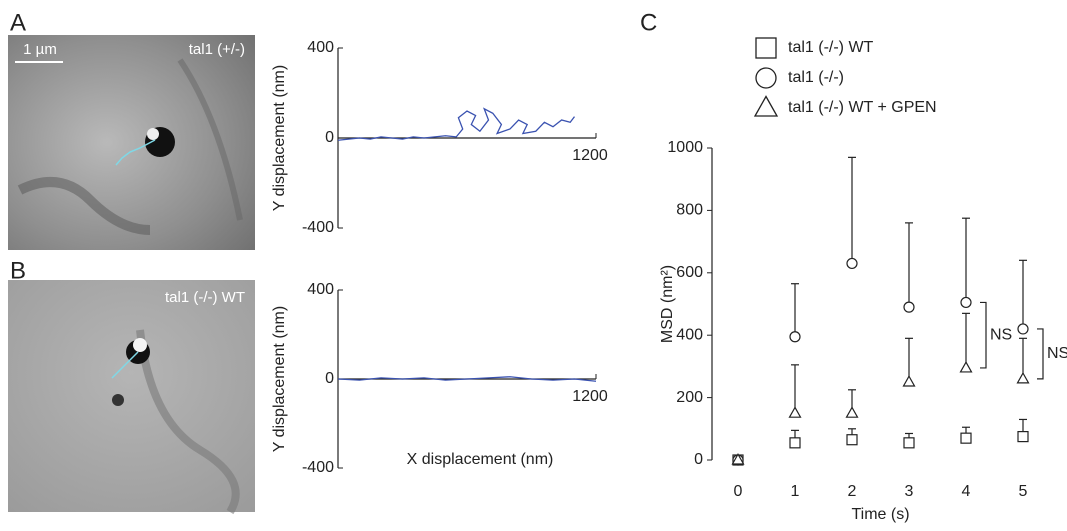 The image size is (1067, 531). I want to click on y-tick-label: 1000, so click(685, 147).